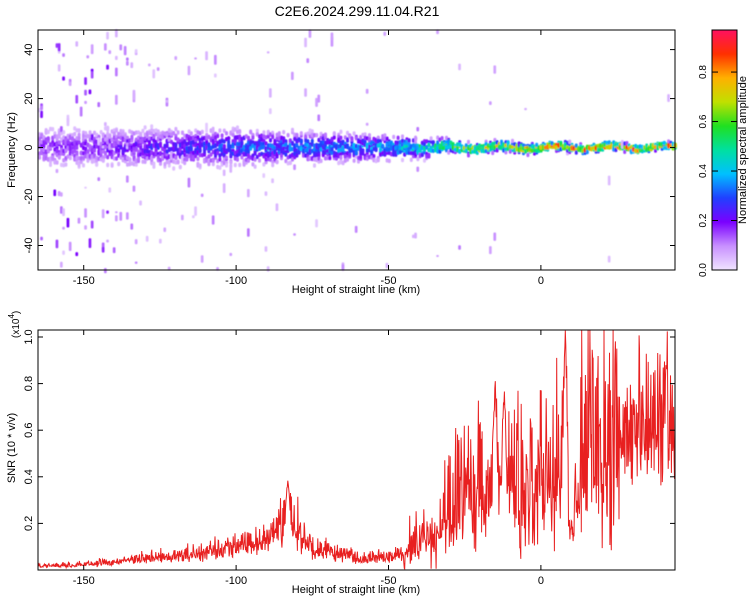  What do you see at coordinates (16, 328) in the screenshot?
I see `snr-multiplier-base: (x10` at bounding box center [16, 328].